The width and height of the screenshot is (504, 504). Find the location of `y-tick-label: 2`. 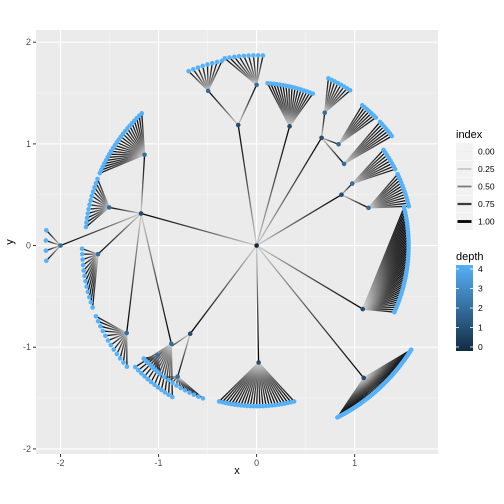

y-tick-label: 2 is located at coordinates (28, 42).